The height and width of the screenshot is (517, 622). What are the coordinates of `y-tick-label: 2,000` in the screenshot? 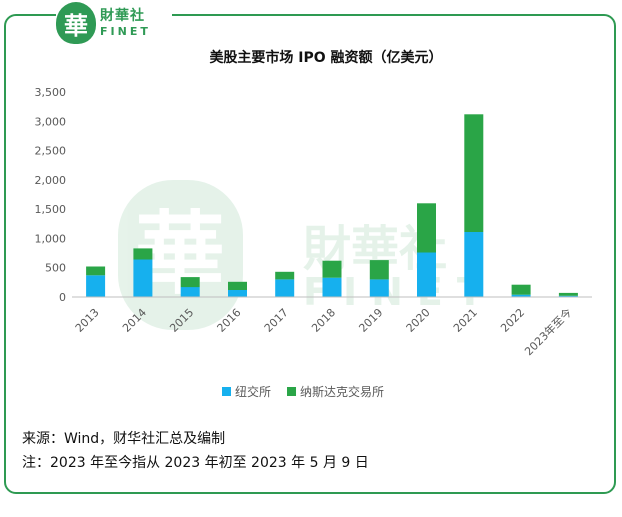 It's located at (51, 180).